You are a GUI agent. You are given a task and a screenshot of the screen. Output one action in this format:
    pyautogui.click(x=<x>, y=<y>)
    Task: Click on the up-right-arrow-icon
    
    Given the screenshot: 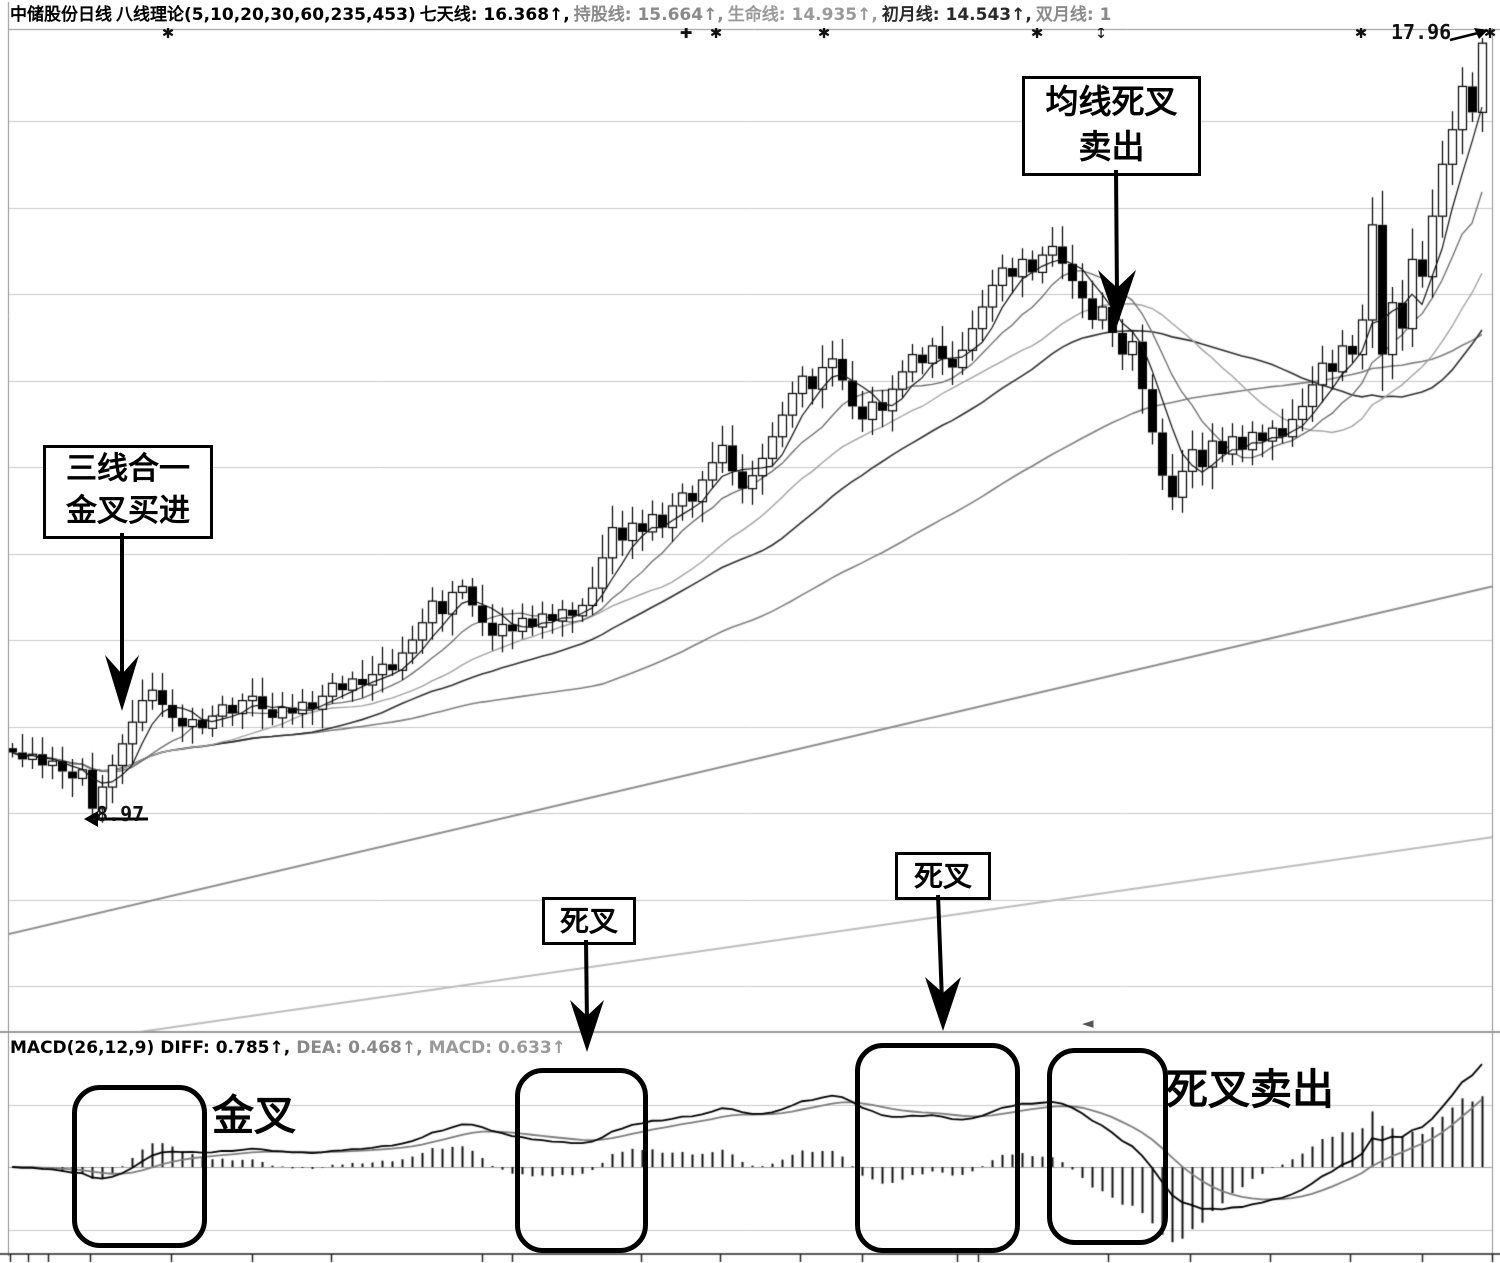 What is the action you would take?
    pyautogui.click(x=1468, y=35)
    